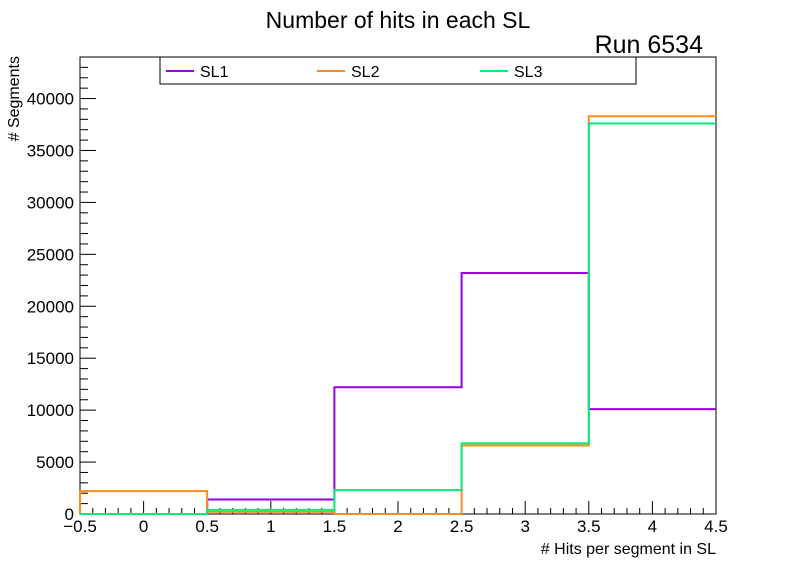  I want to click on y-tick-label: 25000, so click(50, 254).